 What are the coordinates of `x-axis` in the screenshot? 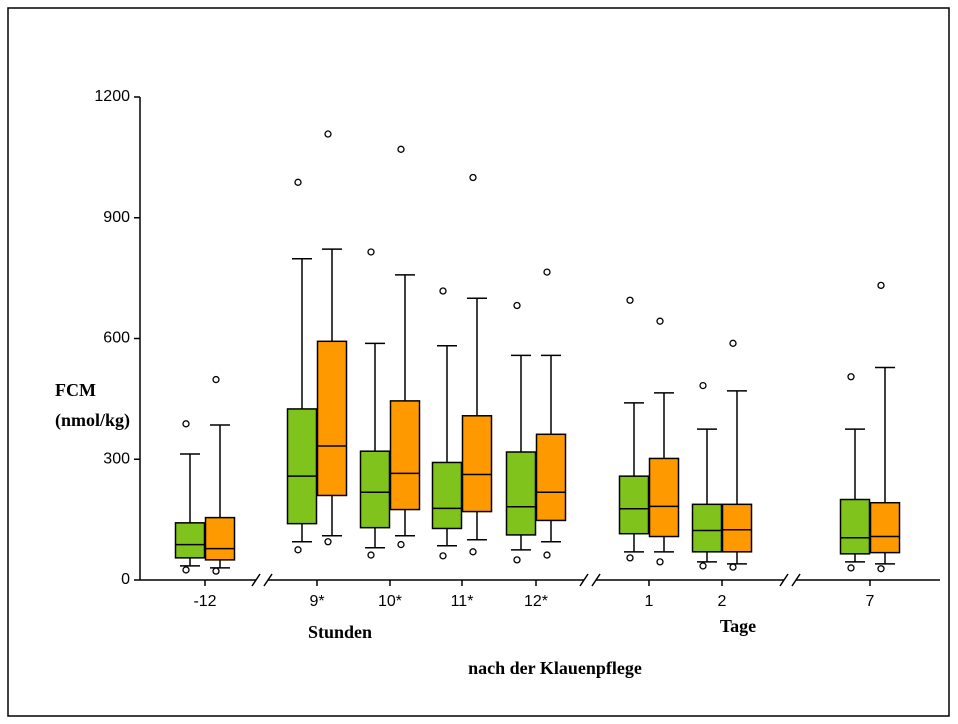 It's located at (540, 580).